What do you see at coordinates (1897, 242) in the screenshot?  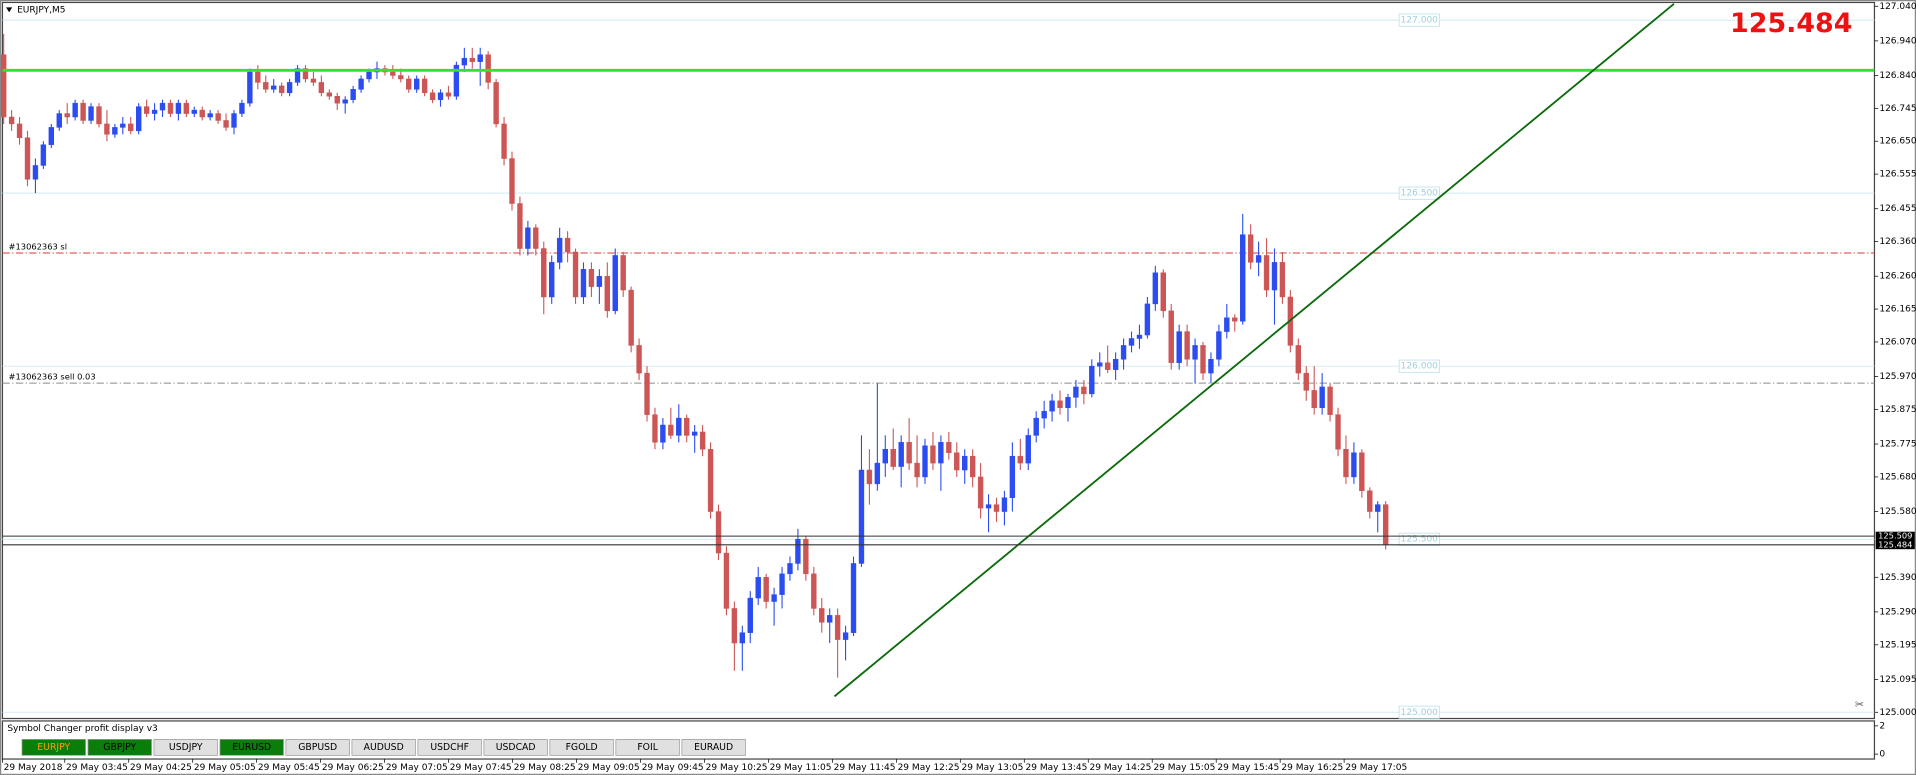 I see `y-tick-label: 126.360` at bounding box center [1897, 242].